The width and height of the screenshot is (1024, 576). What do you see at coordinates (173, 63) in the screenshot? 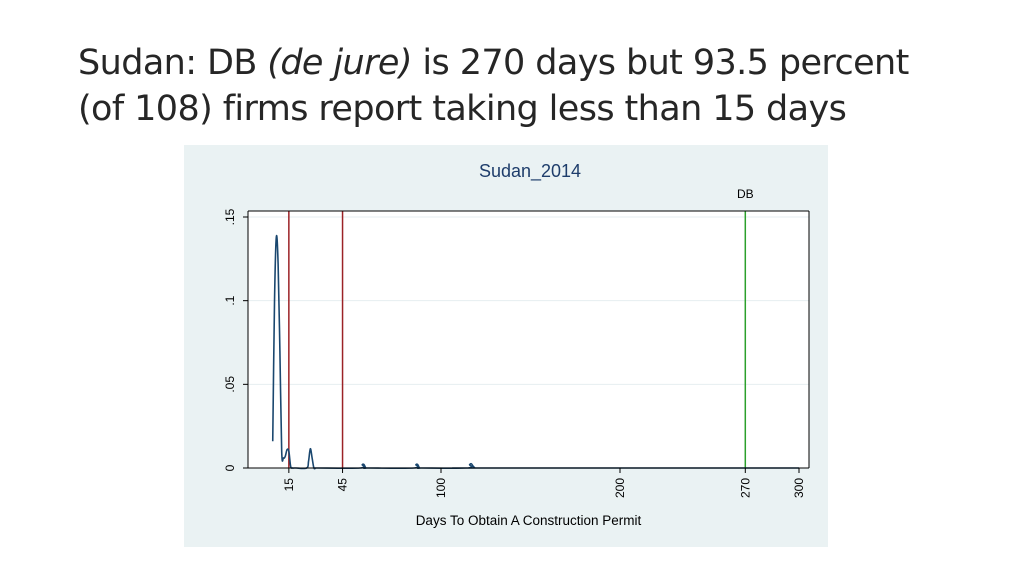
I see `title-part-1: Sudan: DB` at bounding box center [173, 63].